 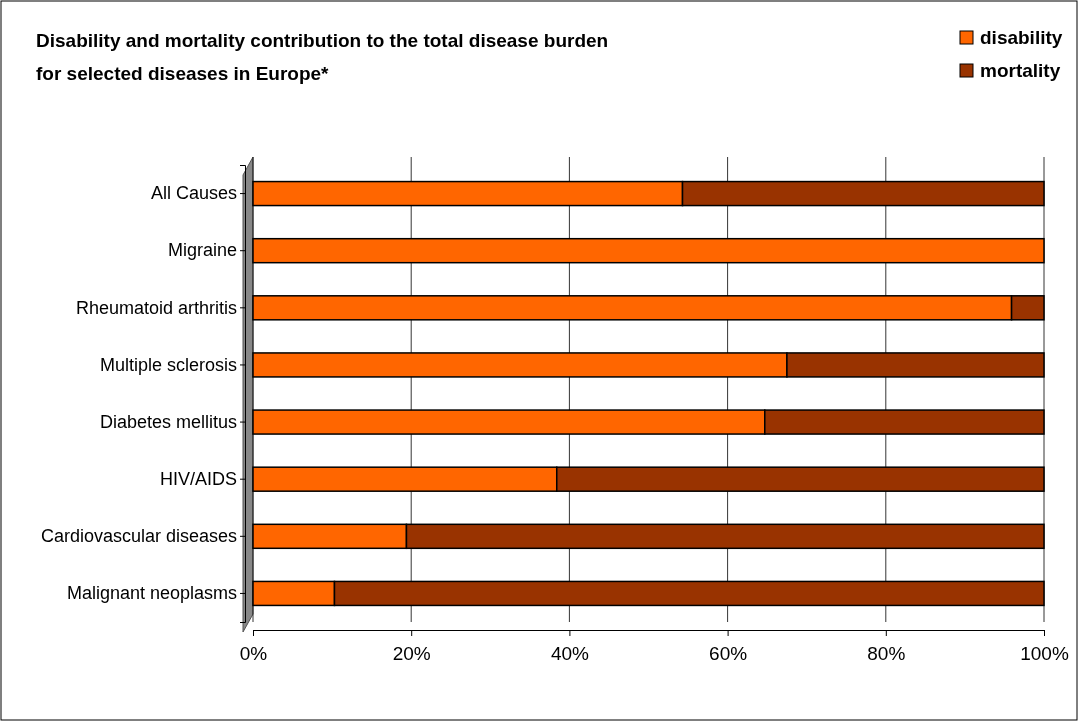 I want to click on y-tick-label: Migraine, so click(x=202, y=250).